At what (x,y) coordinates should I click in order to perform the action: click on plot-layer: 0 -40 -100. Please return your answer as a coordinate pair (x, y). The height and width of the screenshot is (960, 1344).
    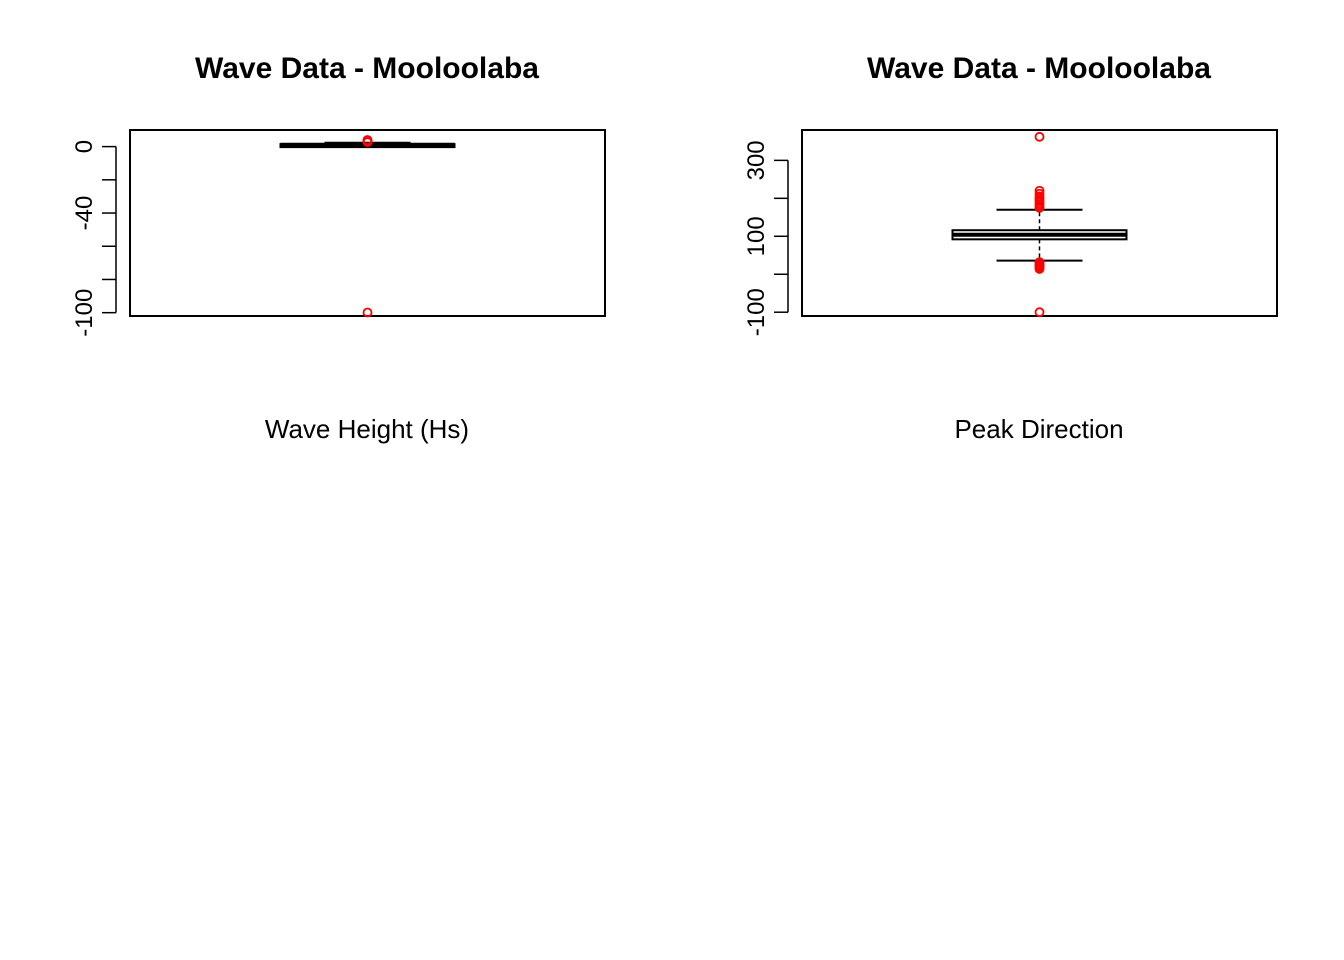
    Looking at the image, I should click on (263, 236).